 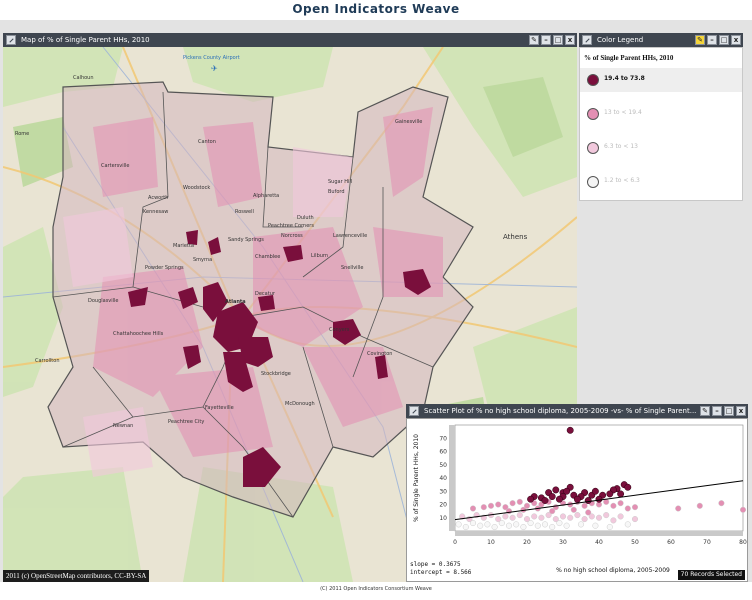 I want to click on label-decatur: Decatur, so click(x=265, y=294).